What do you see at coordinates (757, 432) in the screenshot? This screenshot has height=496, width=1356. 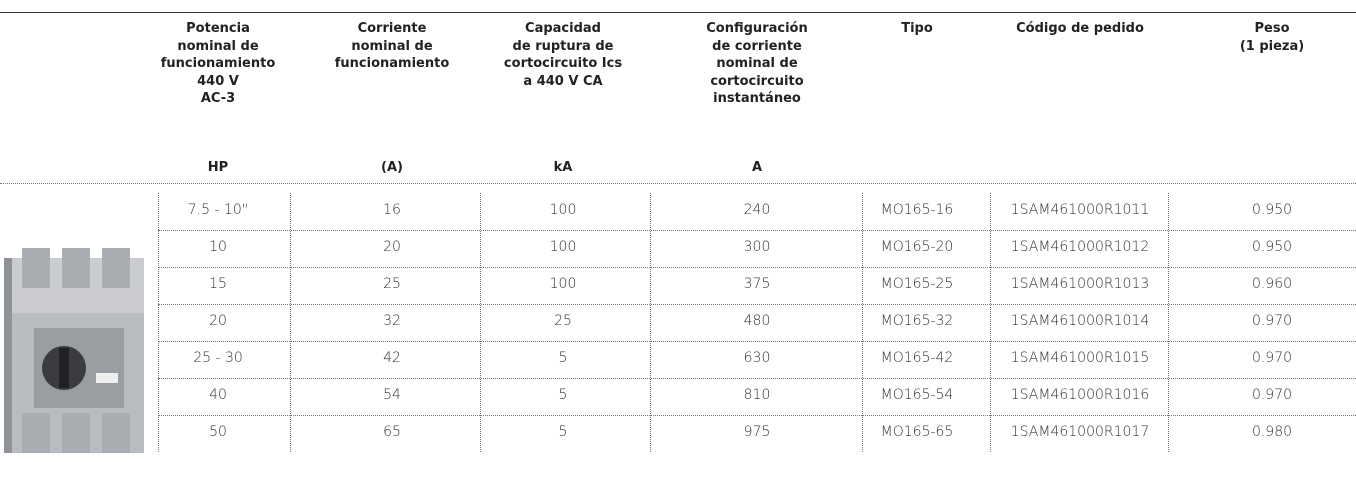 I see `cell: 975` at bounding box center [757, 432].